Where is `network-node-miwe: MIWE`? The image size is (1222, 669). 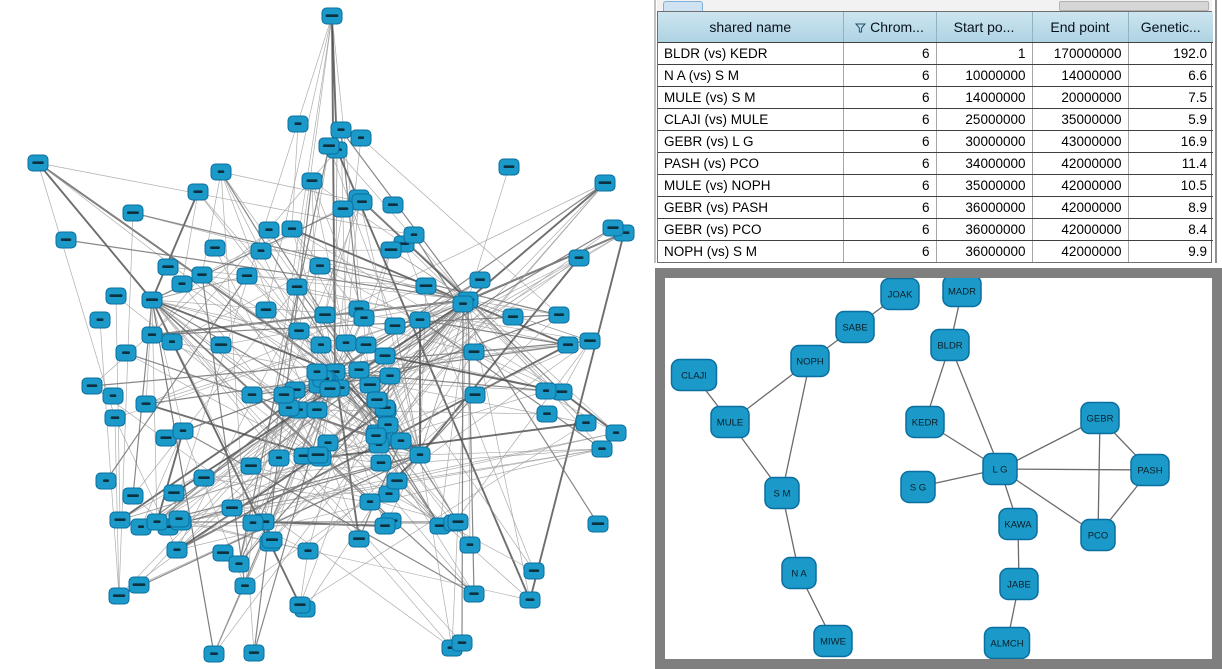
network-node-miwe: MIWE is located at coordinates (833, 641).